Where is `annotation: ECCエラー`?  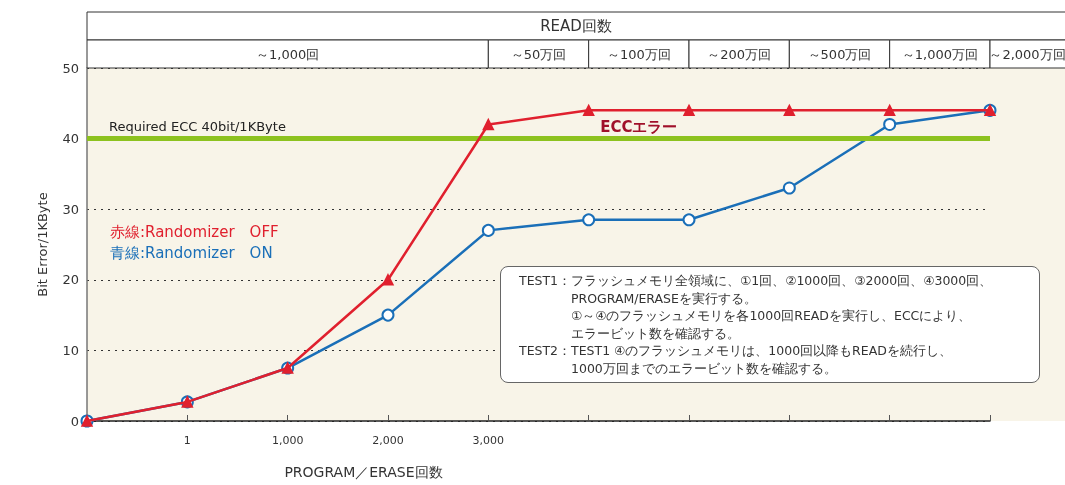 annotation: ECCエラー is located at coordinates (639, 126).